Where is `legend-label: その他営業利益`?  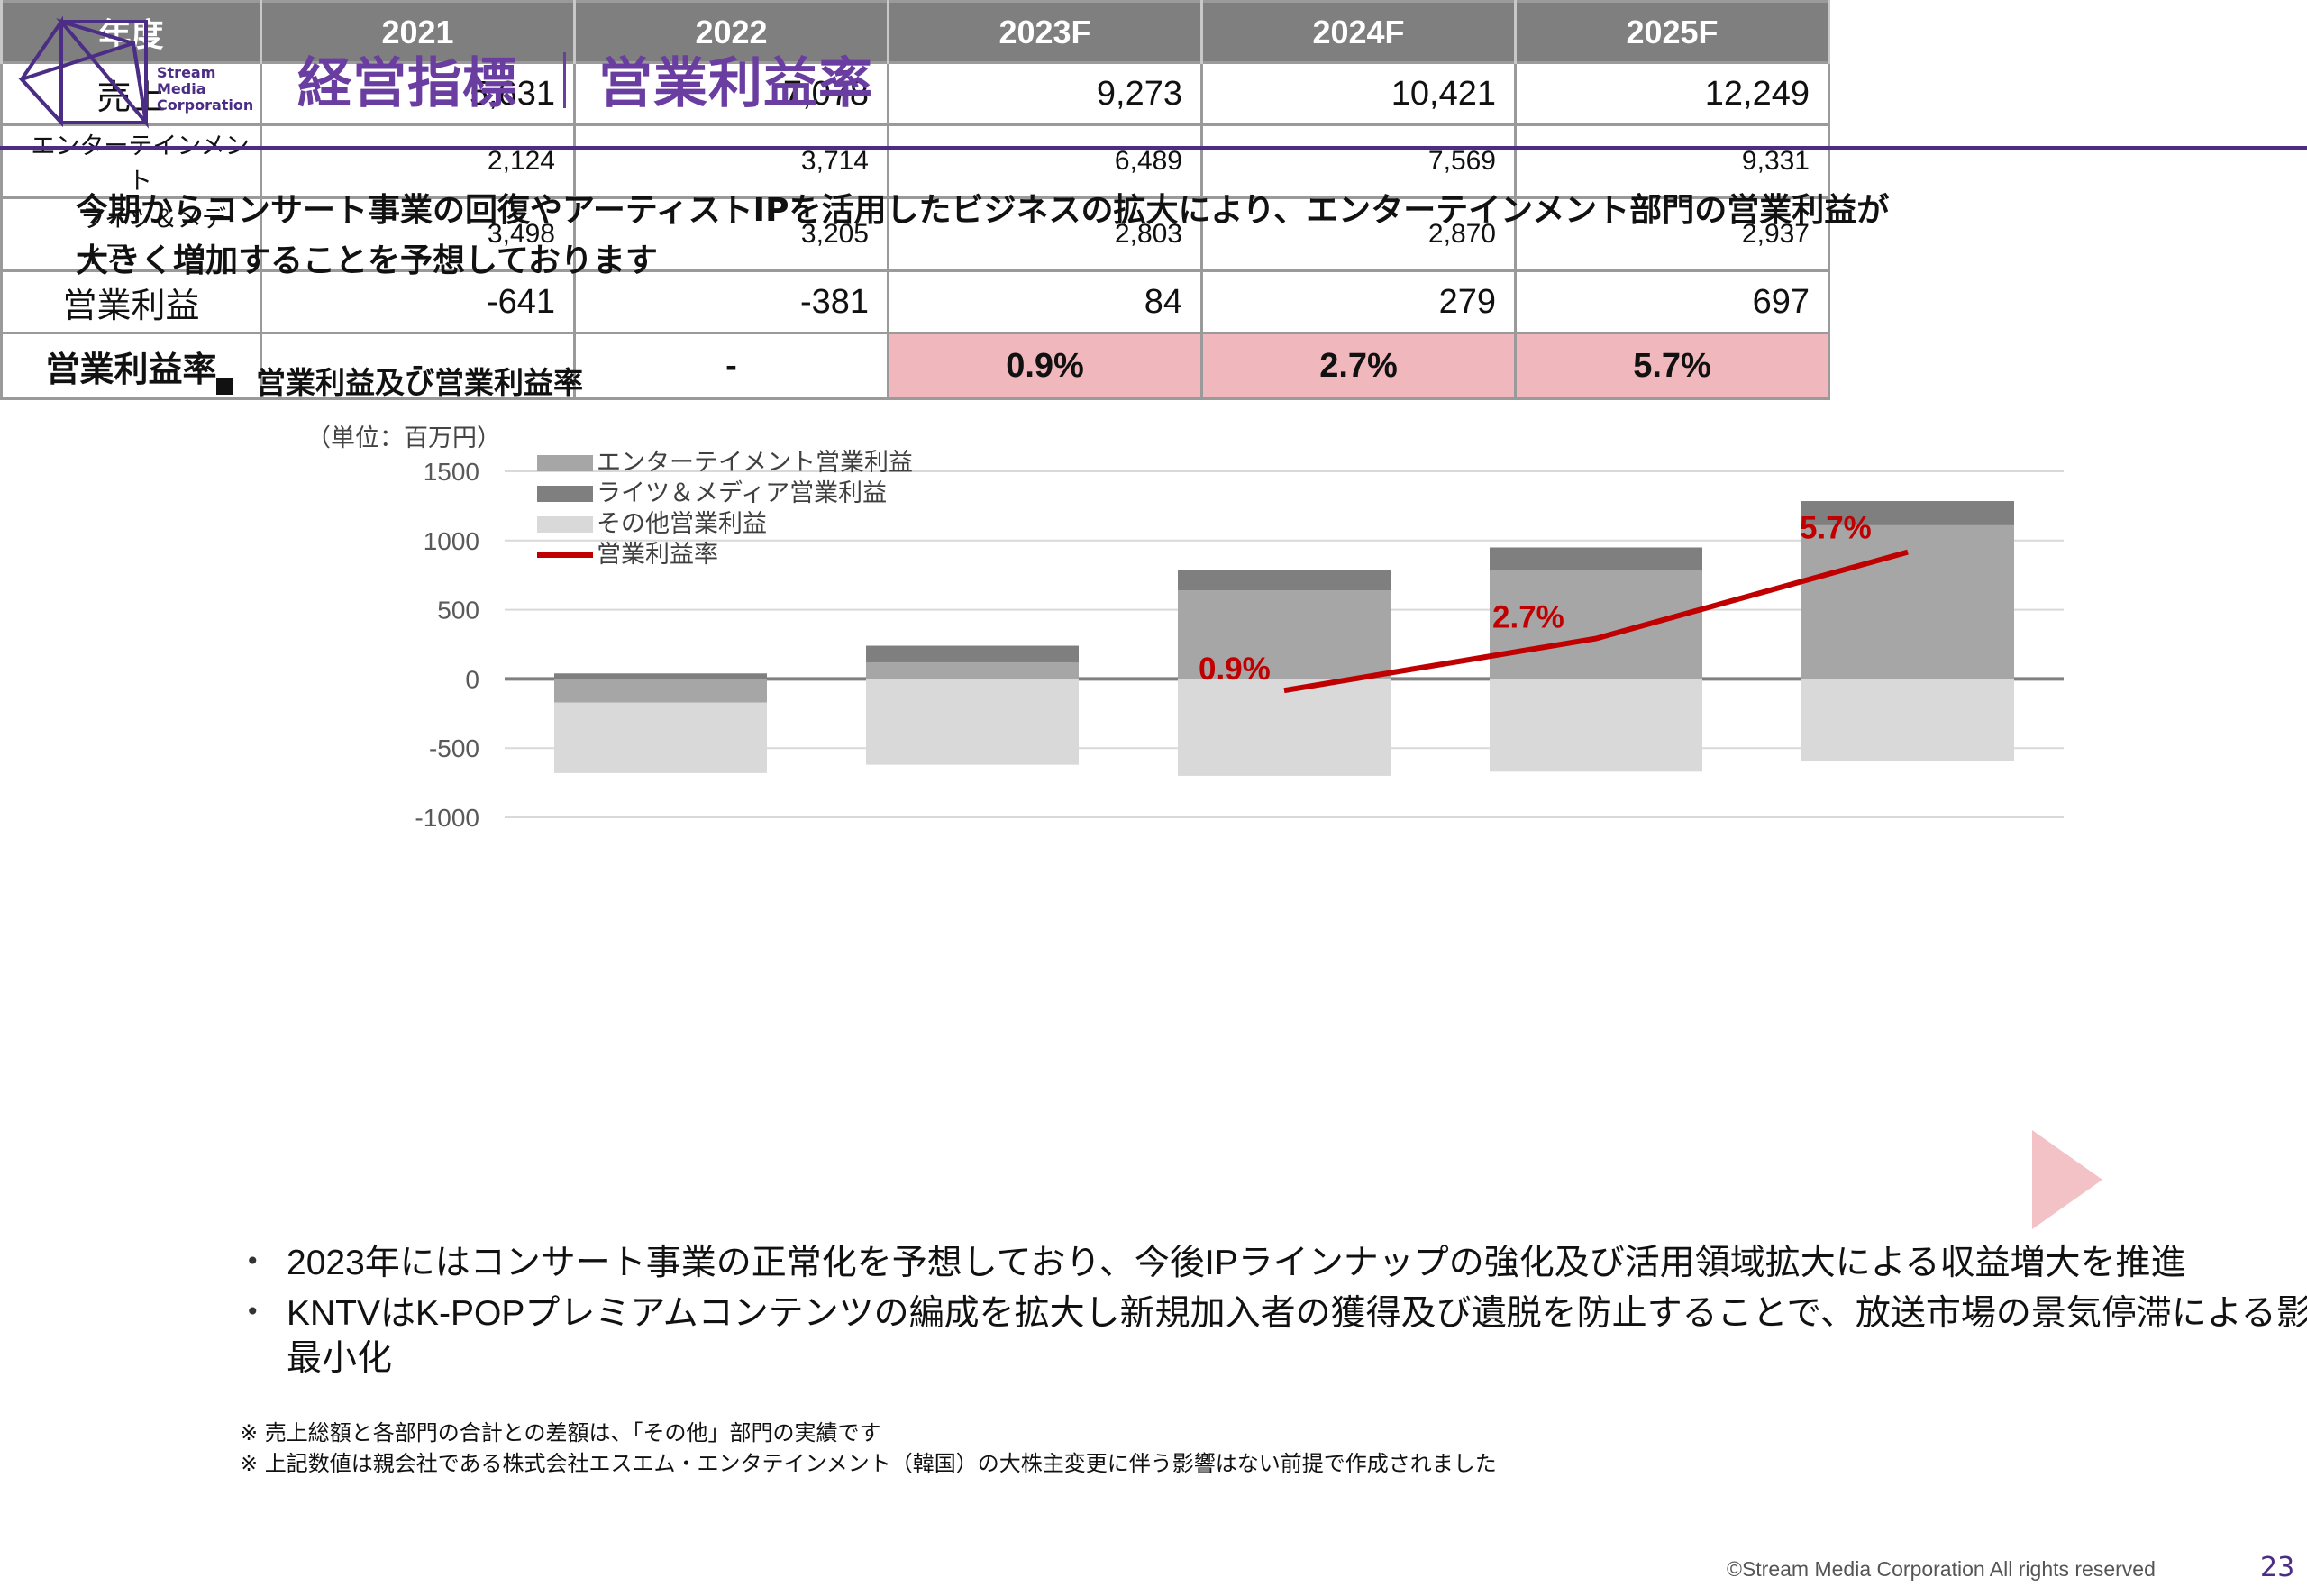 legend-label: その他営業利益 is located at coordinates (682, 524).